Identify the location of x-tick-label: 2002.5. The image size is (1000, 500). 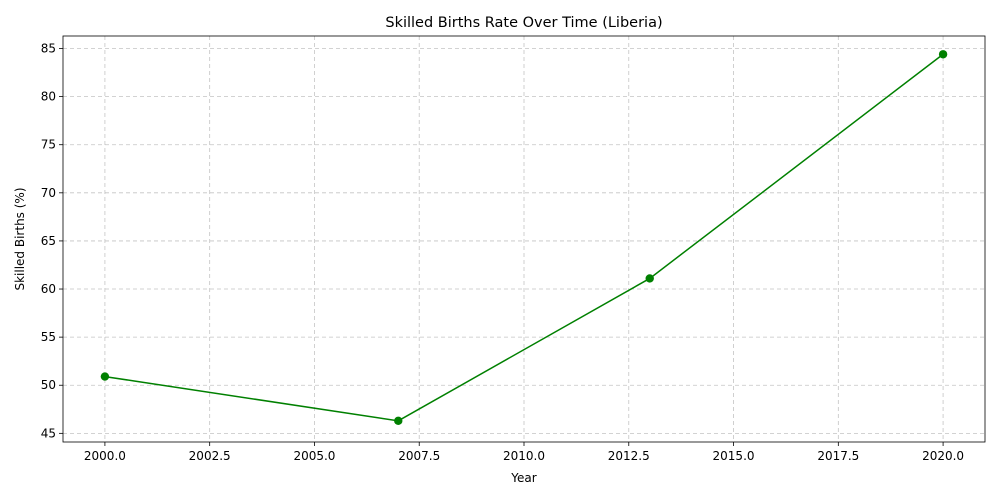
(210, 456).